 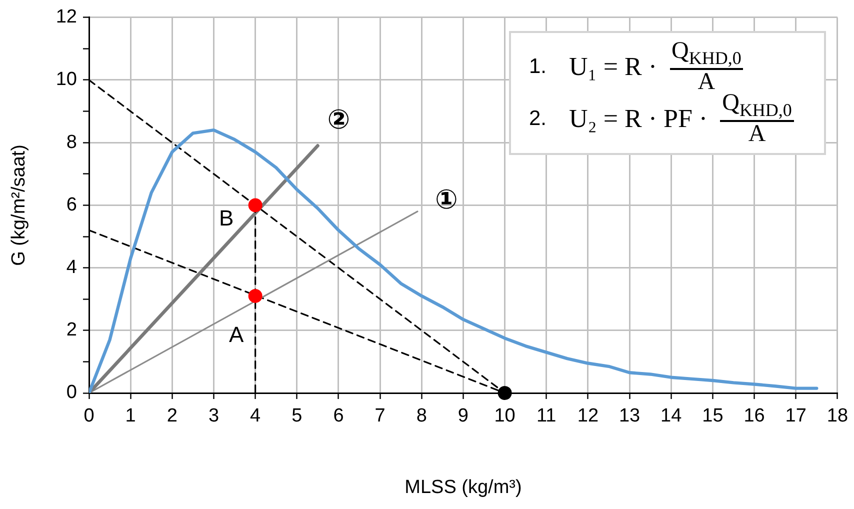 What do you see at coordinates (421, 416) in the screenshot?
I see `x-tick-label: 8` at bounding box center [421, 416].